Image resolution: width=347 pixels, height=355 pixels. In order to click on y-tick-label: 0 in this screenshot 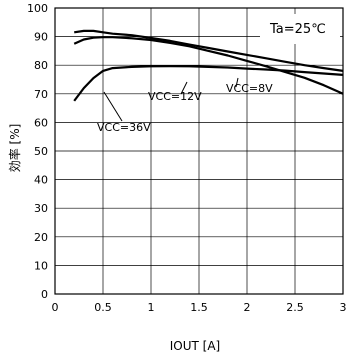, I will do `click(44, 294)`.